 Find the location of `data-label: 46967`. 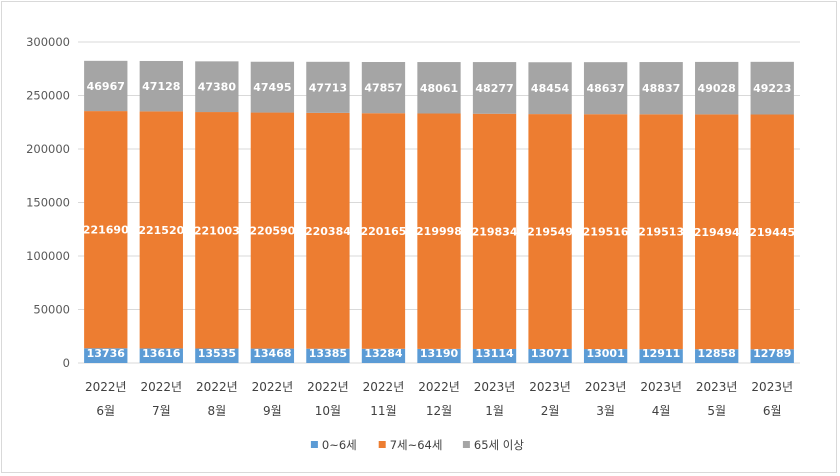

data-label: 46967 is located at coordinates (106, 86).